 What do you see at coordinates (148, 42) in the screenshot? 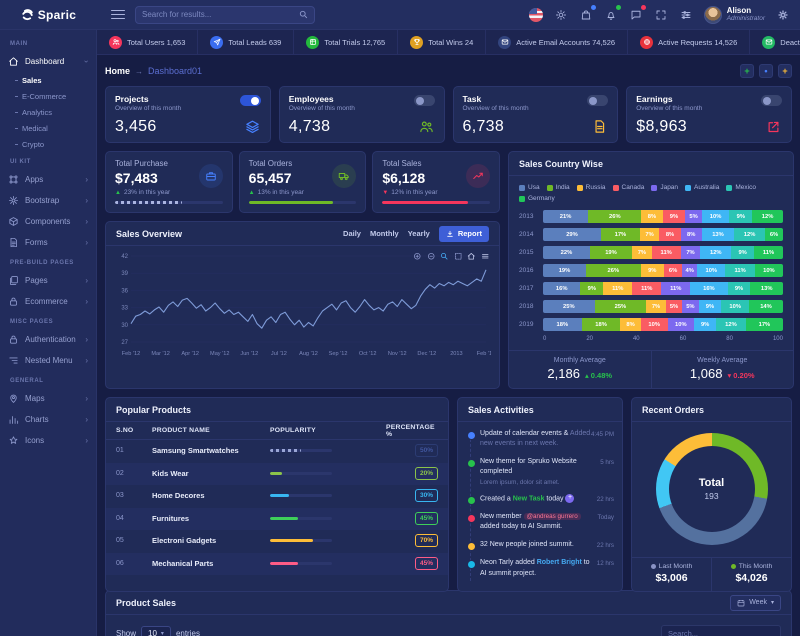
I see `ticker-item: Total Users 1,653` at bounding box center [148, 42].